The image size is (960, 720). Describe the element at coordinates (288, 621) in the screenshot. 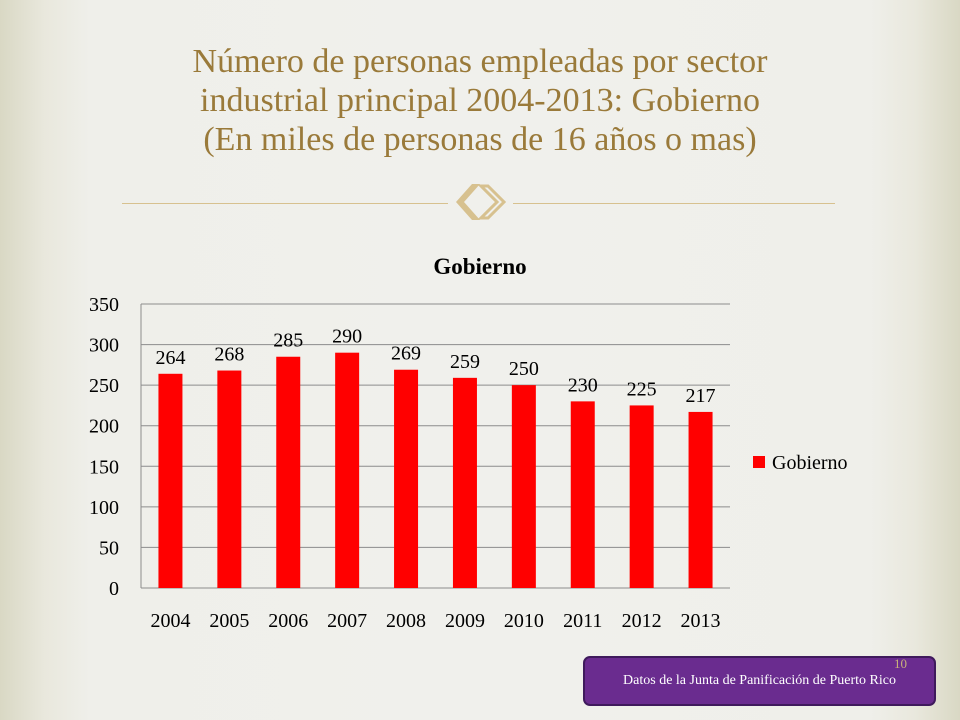

I see `x-tick-label: 2006` at that location.